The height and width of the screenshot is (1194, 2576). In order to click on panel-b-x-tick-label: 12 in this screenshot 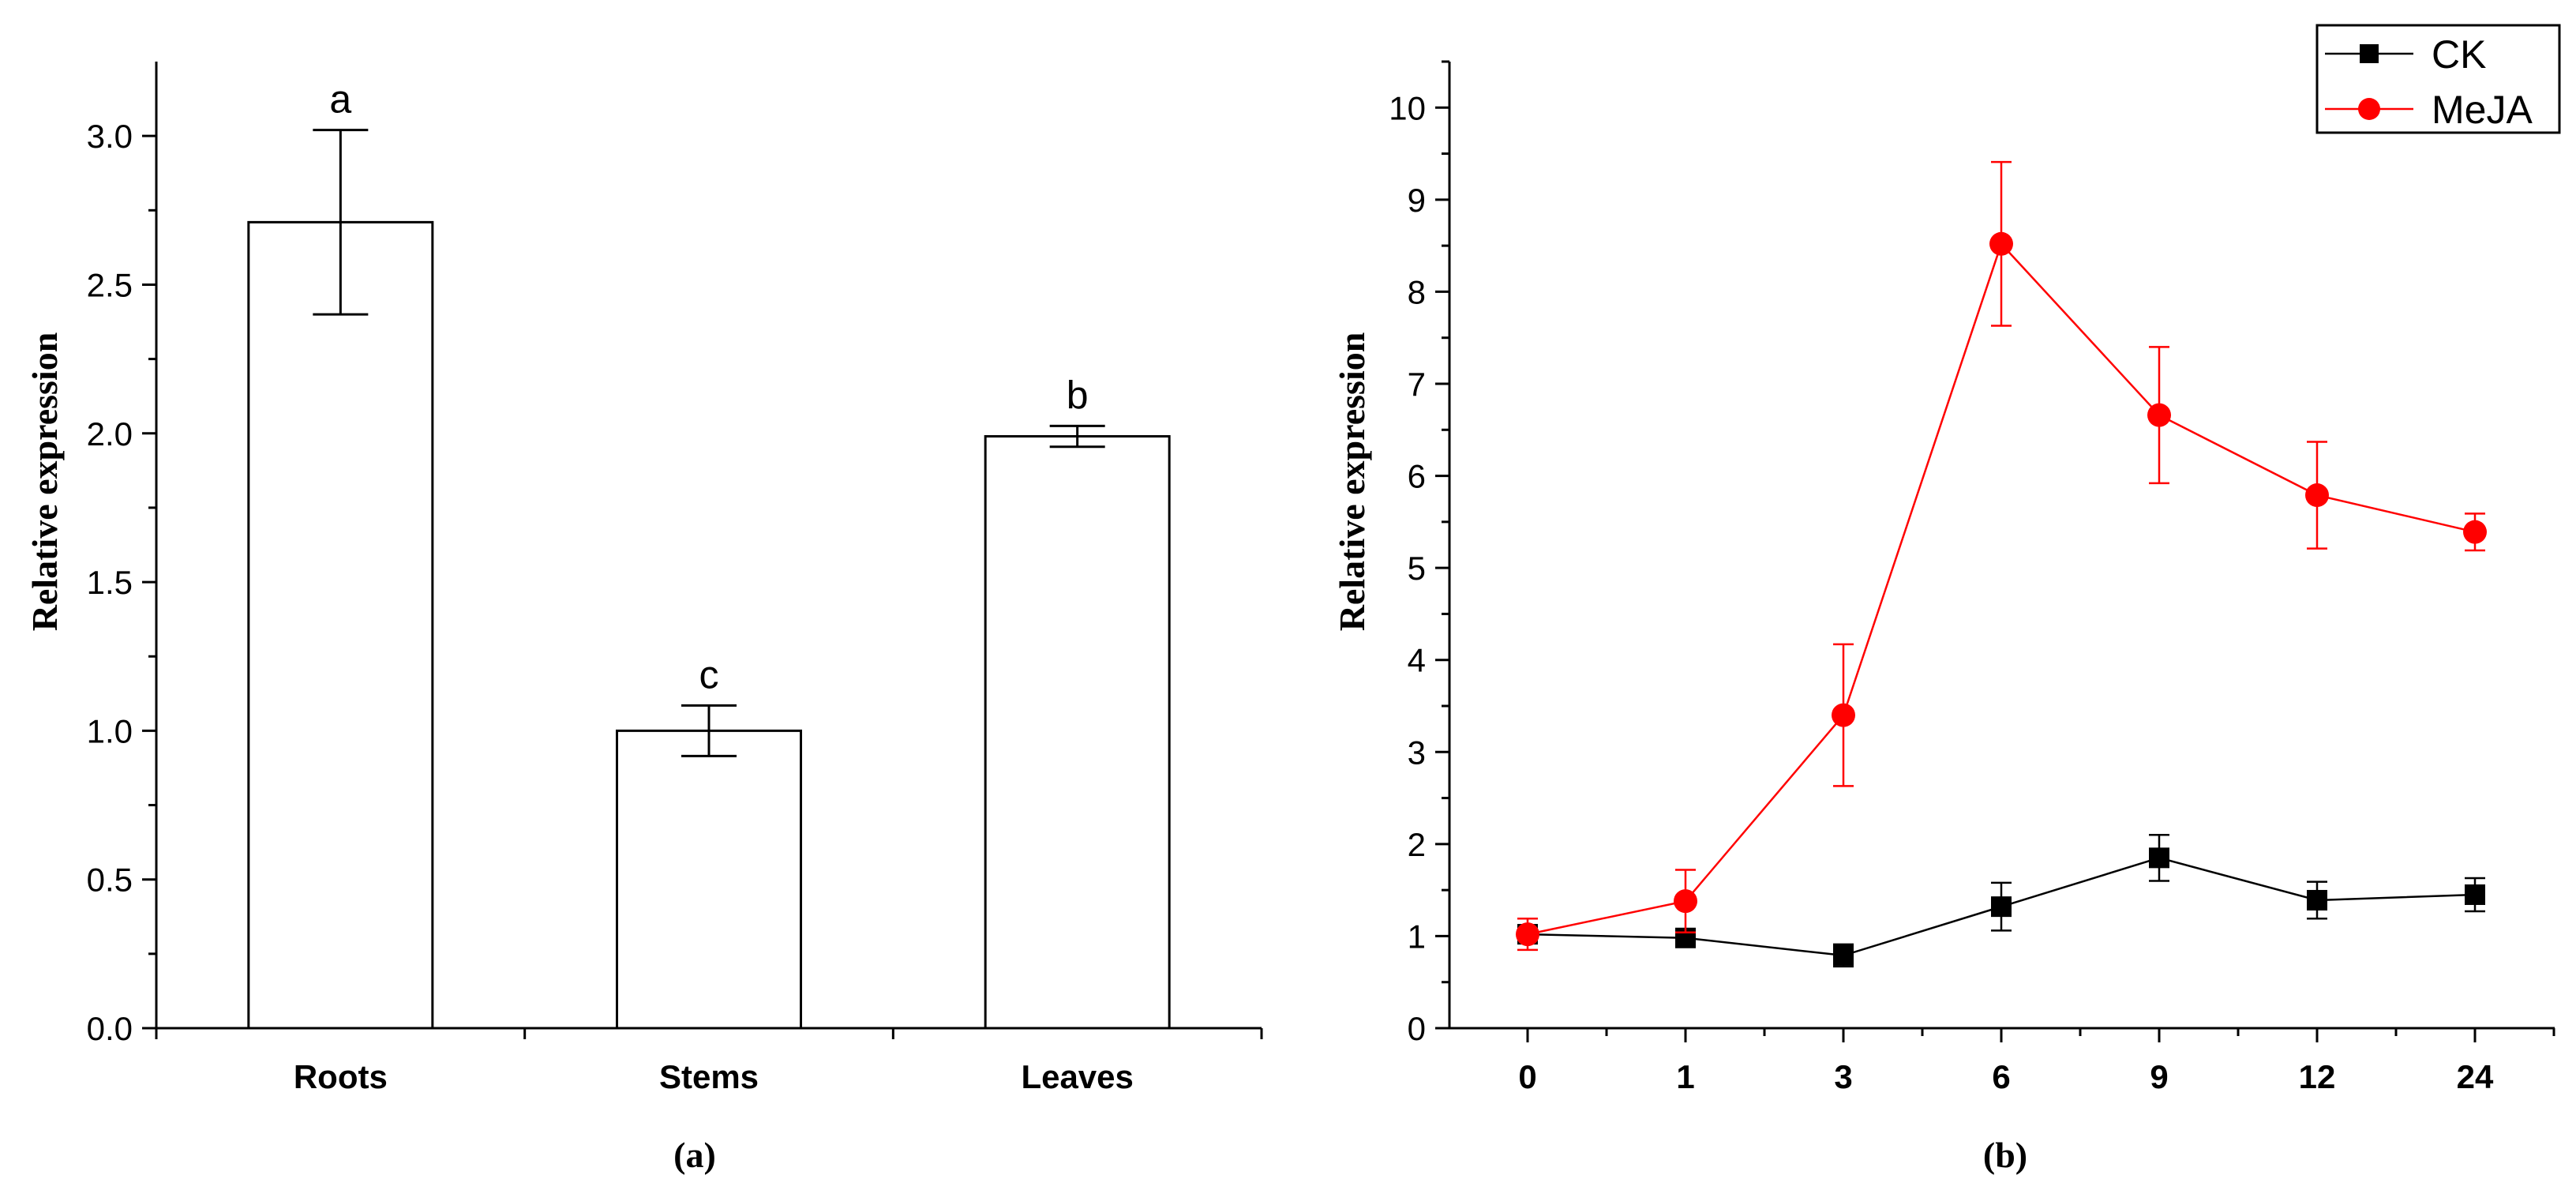, I will do `click(2317, 1076)`.